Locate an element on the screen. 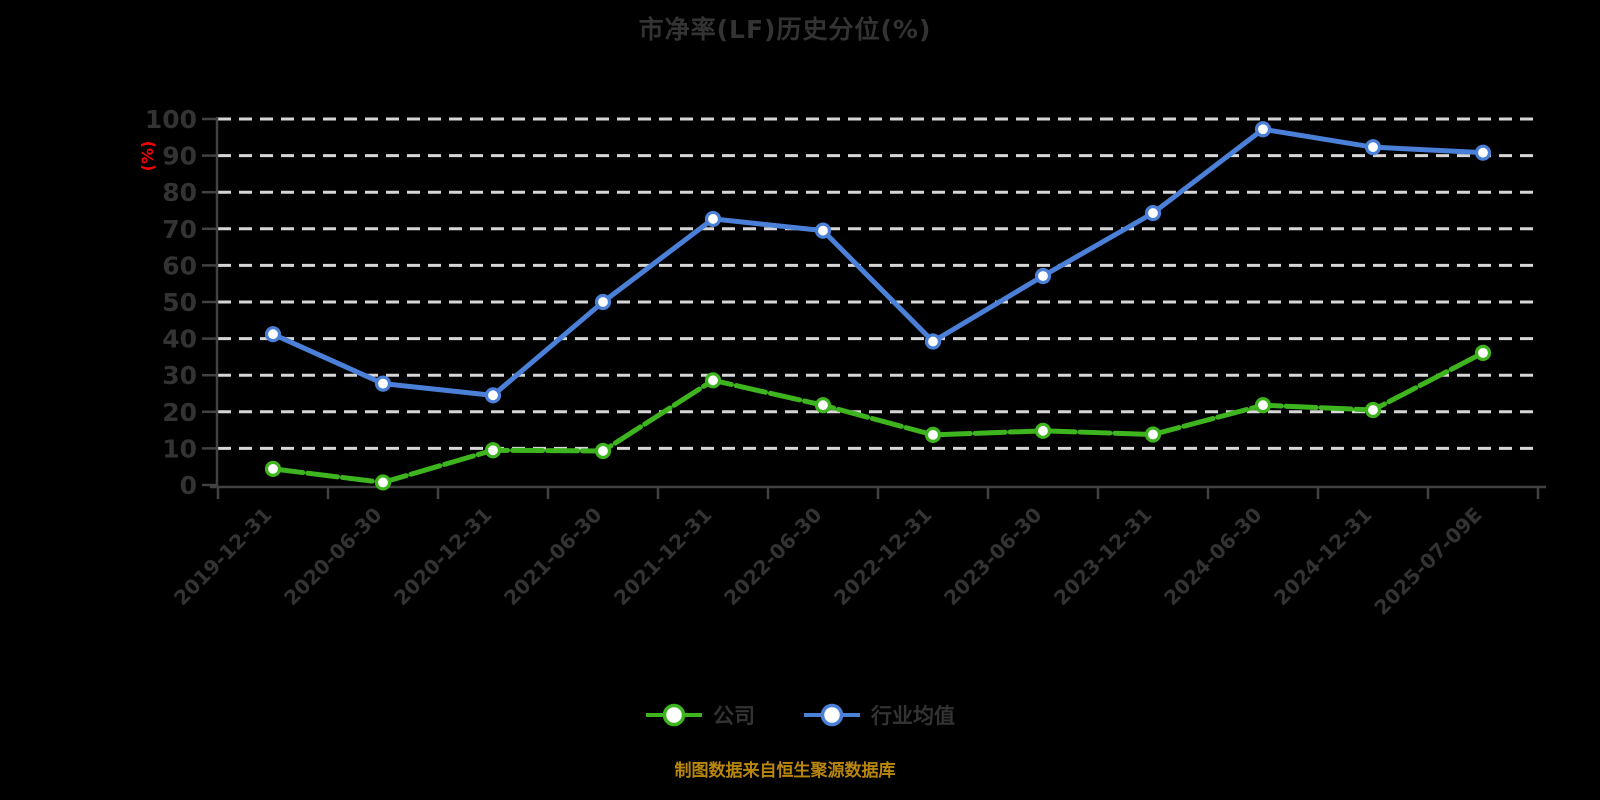 The image size is (1600, 800). y-tick-label: 20 is located at coordinates (179, 412).